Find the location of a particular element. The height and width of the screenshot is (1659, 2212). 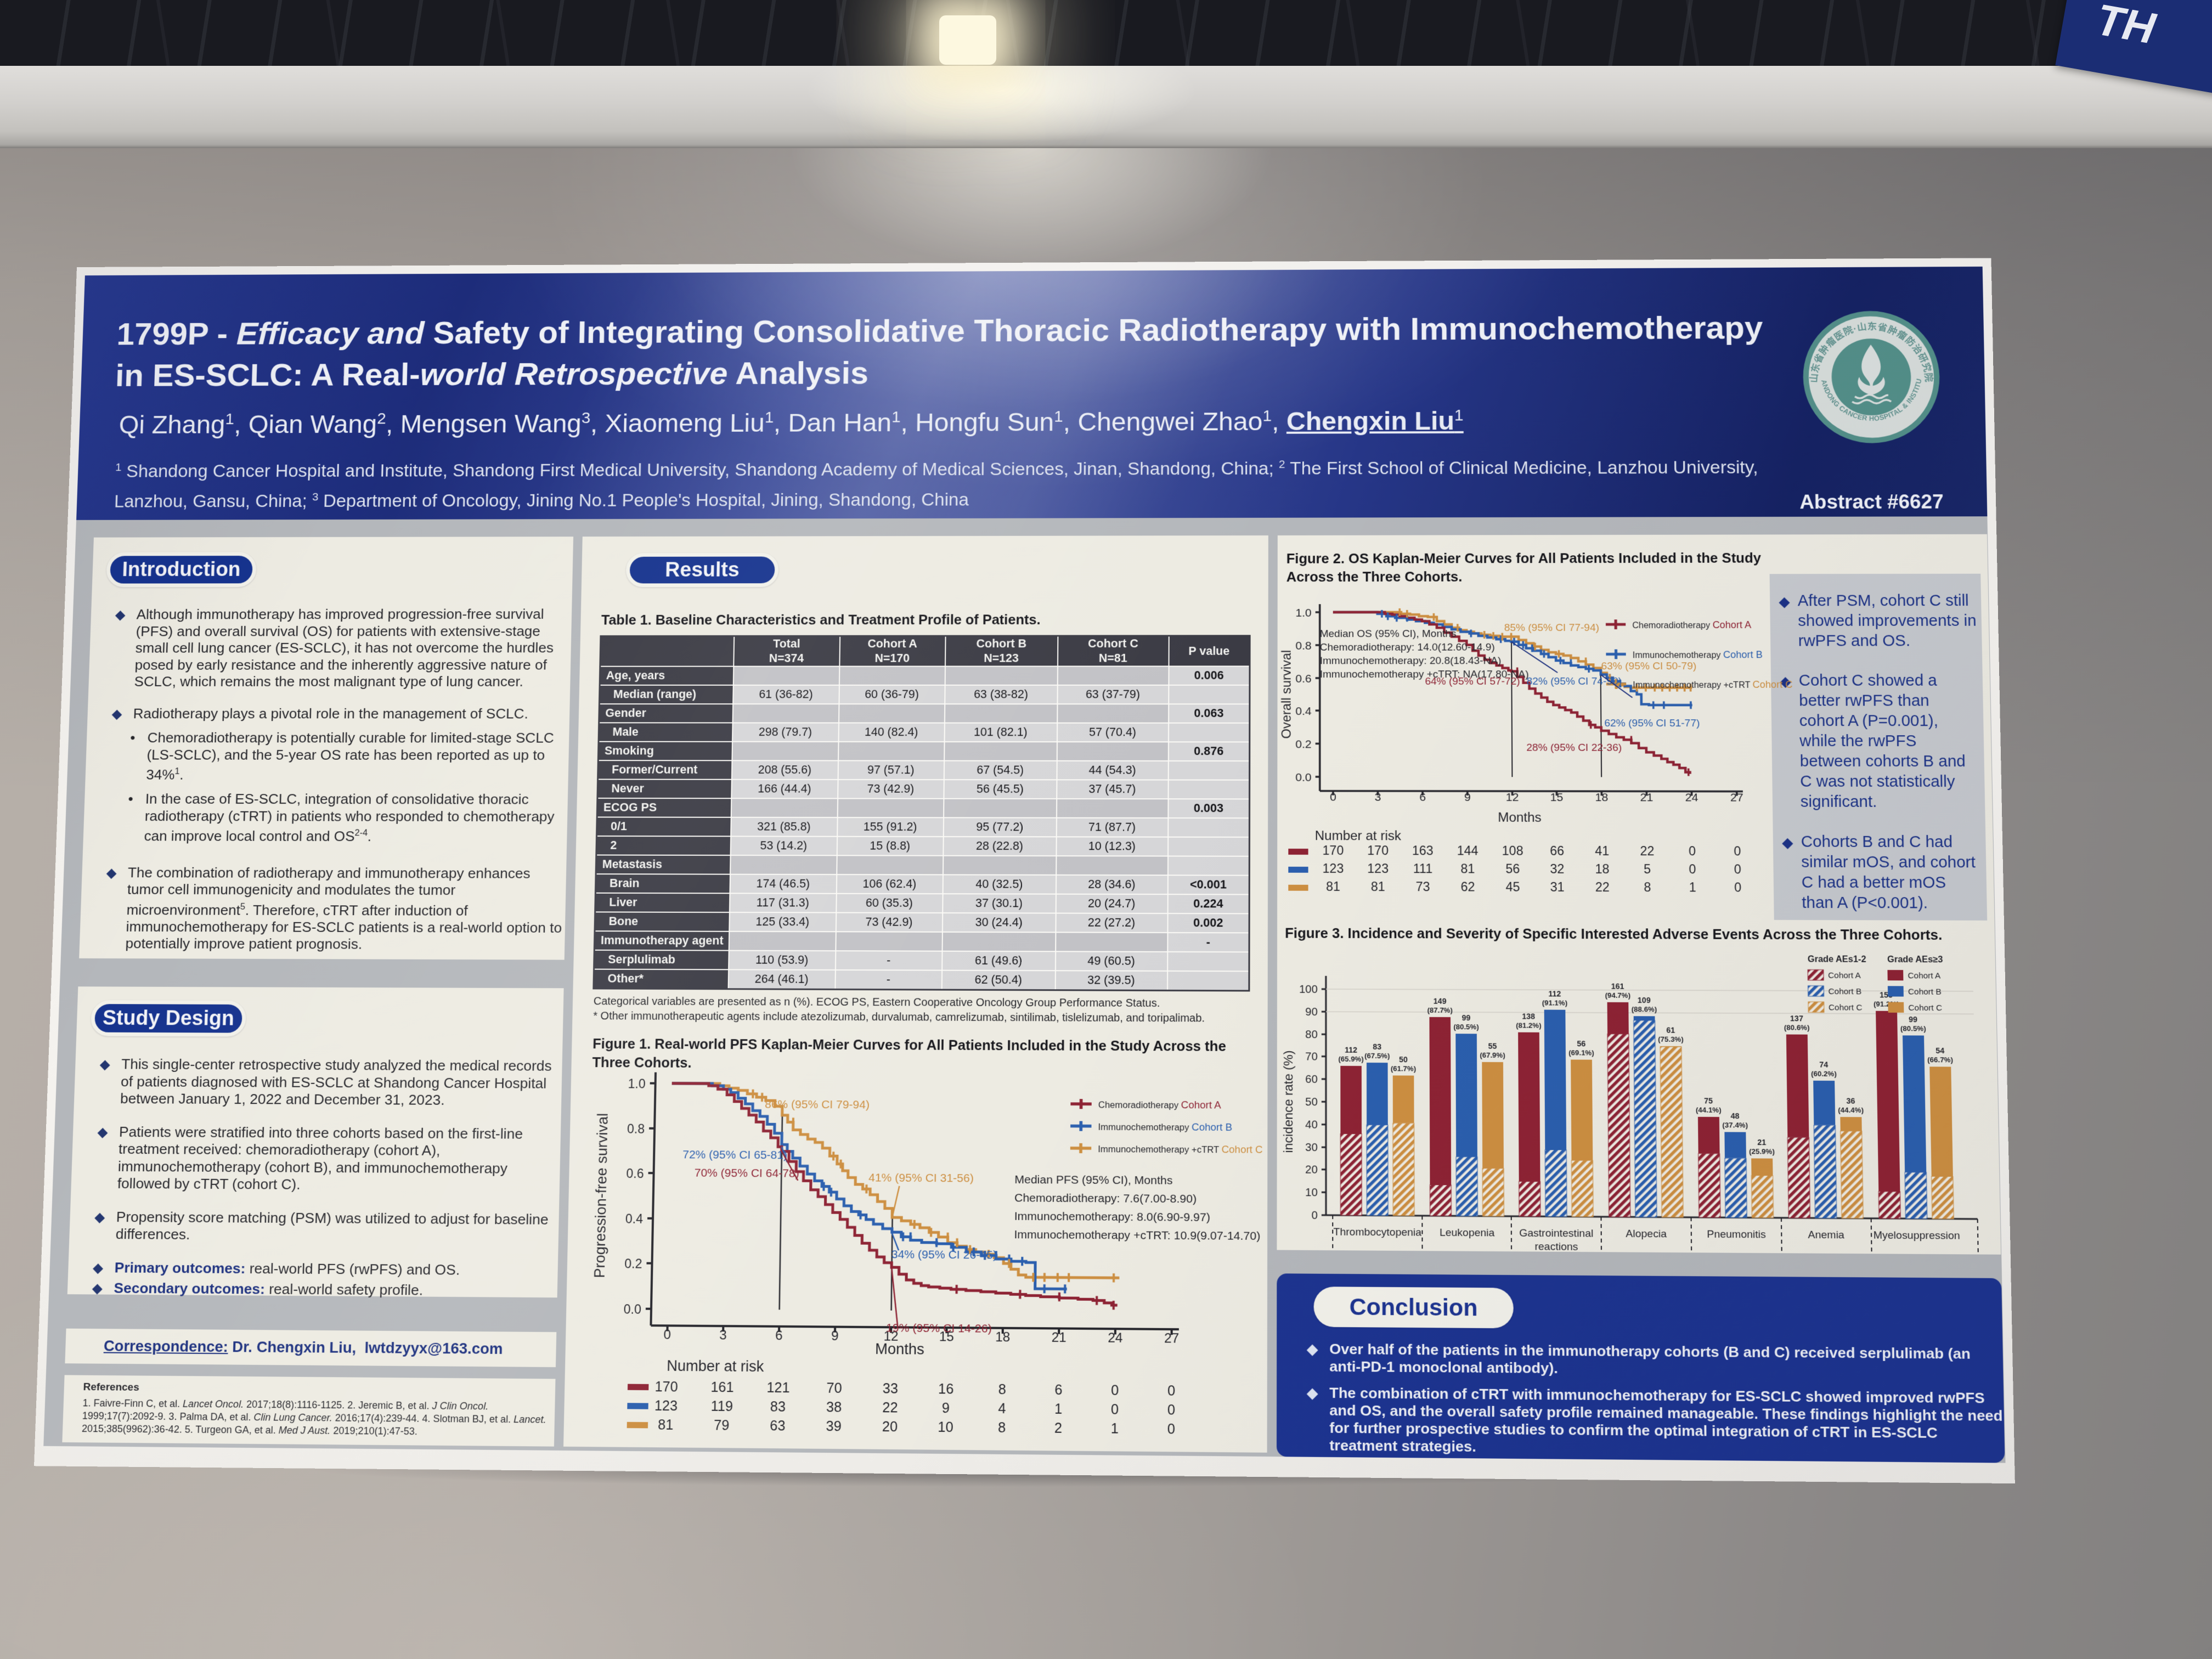

svg-text:Immunochemotherapy: 20.8(18.43: Immunochemotherapy: 20.8(18.43-NA) is located at coordinates (1411, 661).